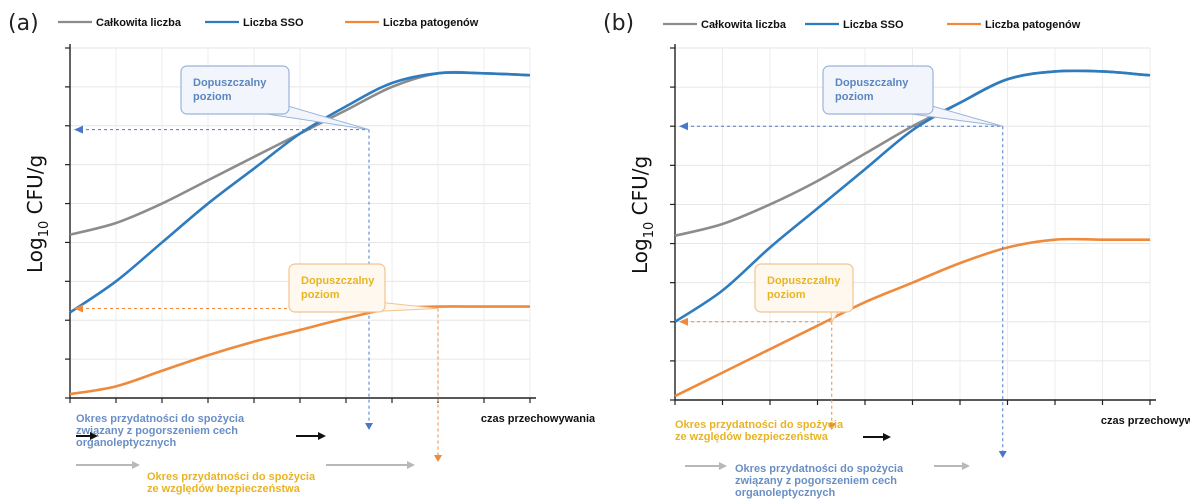 Image resolution: width=1190 pixels, height=500 pixels. What do you see at coordinates (23, 23) in the screenshot?
I see `panel-label: (a)` at bounding box center [23, 23].